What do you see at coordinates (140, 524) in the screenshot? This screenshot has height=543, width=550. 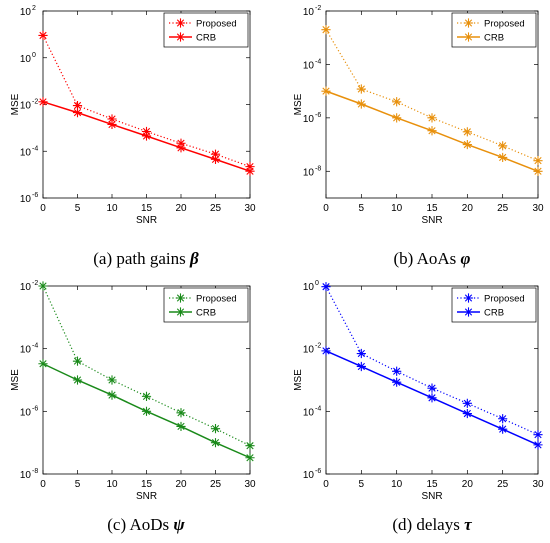 I see `caption-text: (c) AoDs` at bounding box center [140, 524].